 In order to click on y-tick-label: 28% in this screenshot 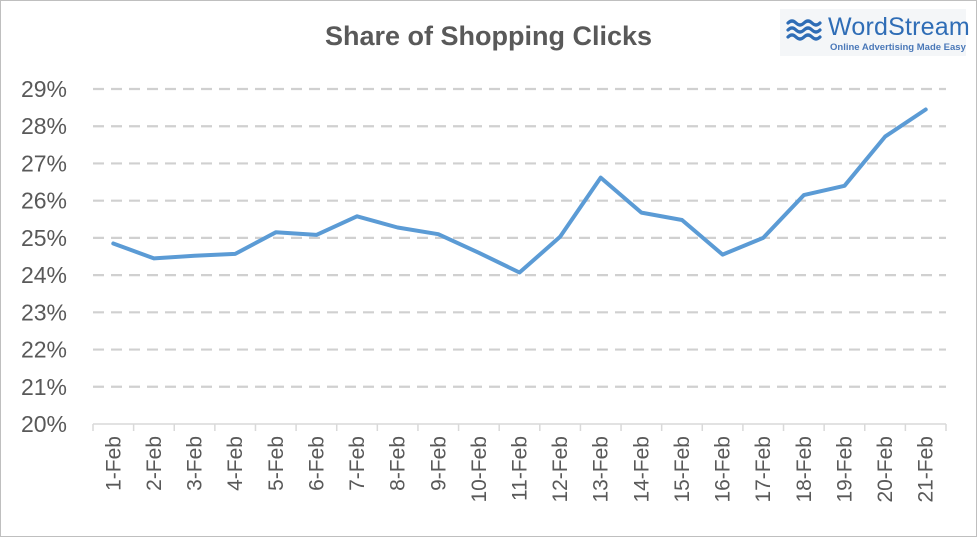, I will do `click(44, 126)`.